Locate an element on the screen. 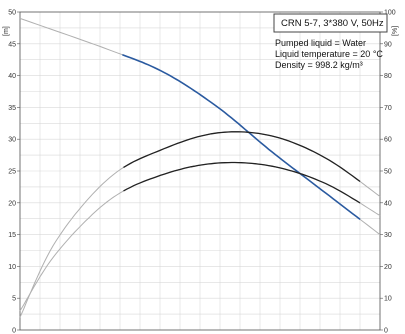 This screenshot has width=405, height=334. right-tick-label: 80 is located at coordinates (388, 76).